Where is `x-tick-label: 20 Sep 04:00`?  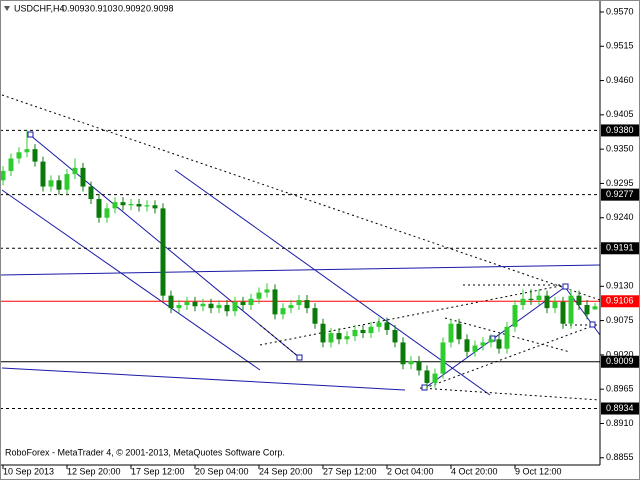
x-tick-label: 20 Sep 04:00 is located at coordinates (222, 471).